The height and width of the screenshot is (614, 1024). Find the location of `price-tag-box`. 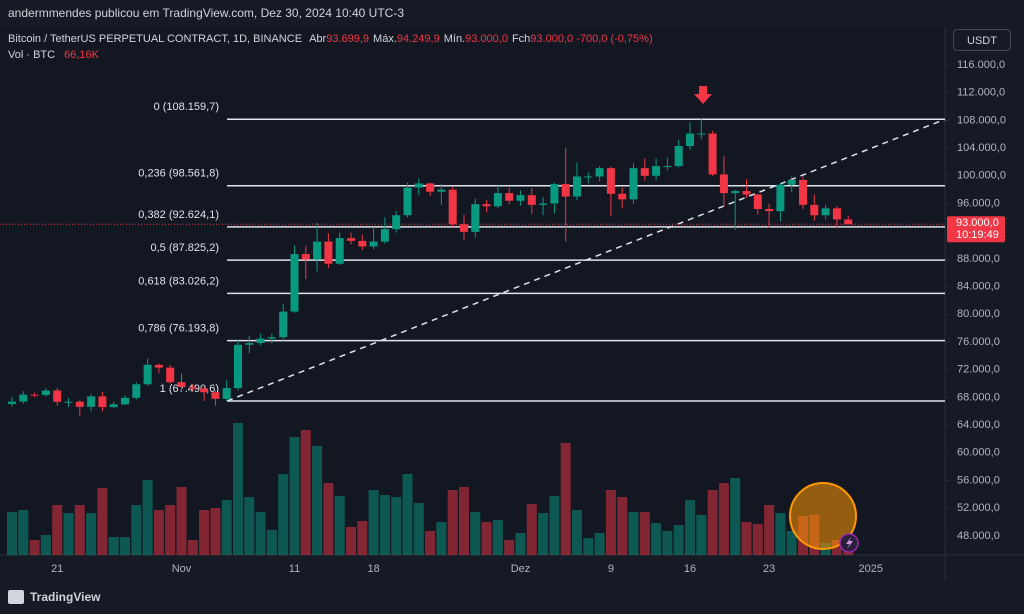

price-tag-box is located at coordinates (976, 229).